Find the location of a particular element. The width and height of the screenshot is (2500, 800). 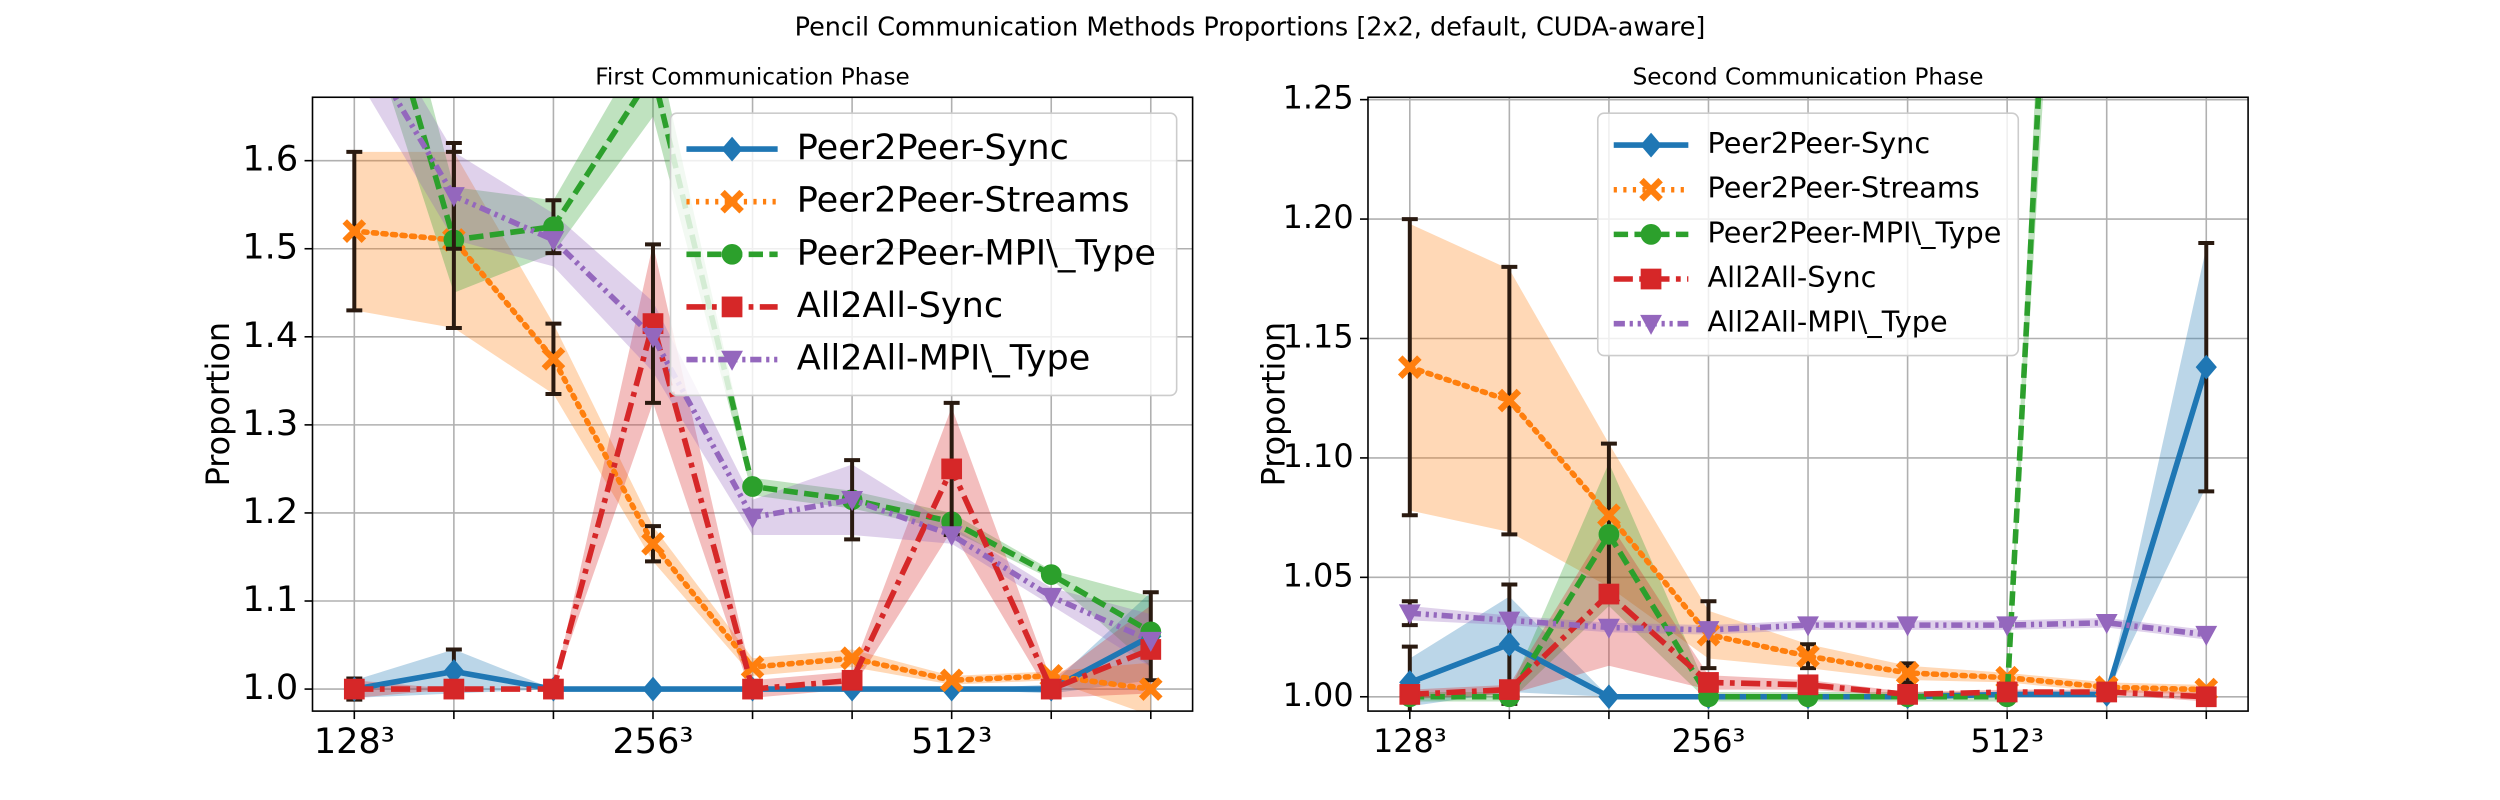

legend-label: Peer2Peer-MPI\_Type is located at coordinates (976, 252).